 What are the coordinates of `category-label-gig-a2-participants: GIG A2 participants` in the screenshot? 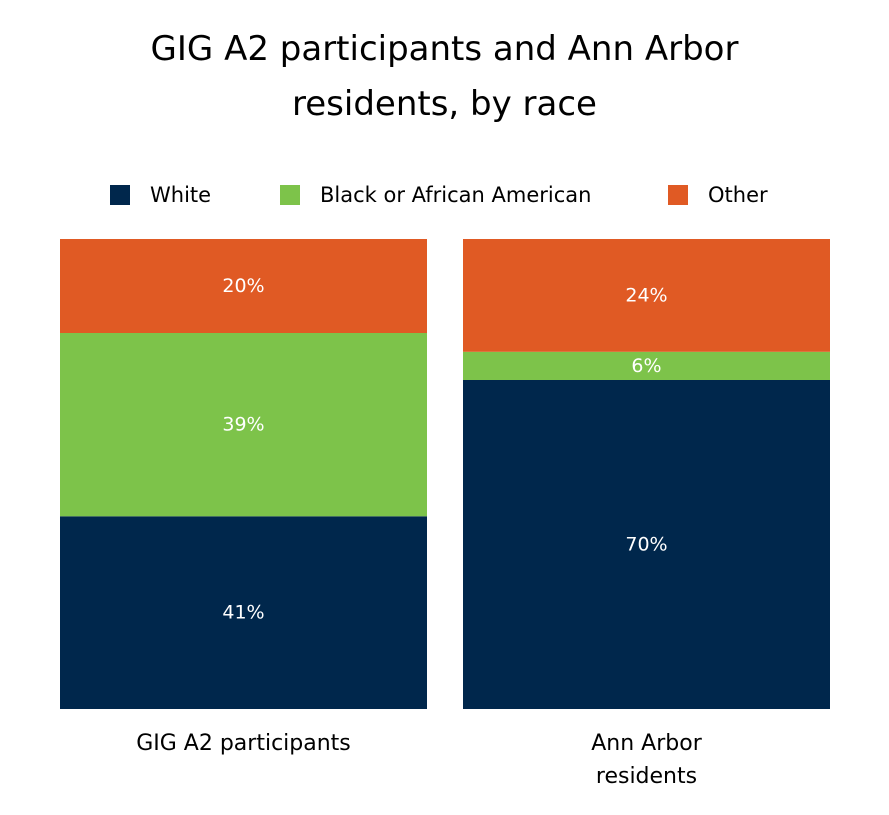 It's located at (243, 743).